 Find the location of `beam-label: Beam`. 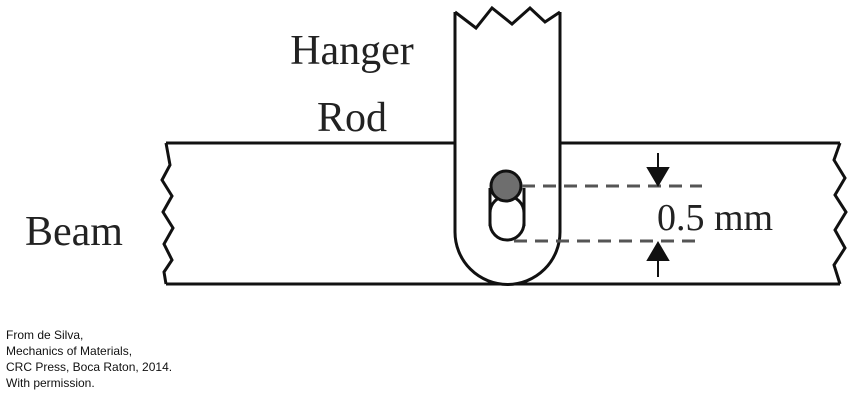

beam-label: Beam is located at coordinates (74, 232).